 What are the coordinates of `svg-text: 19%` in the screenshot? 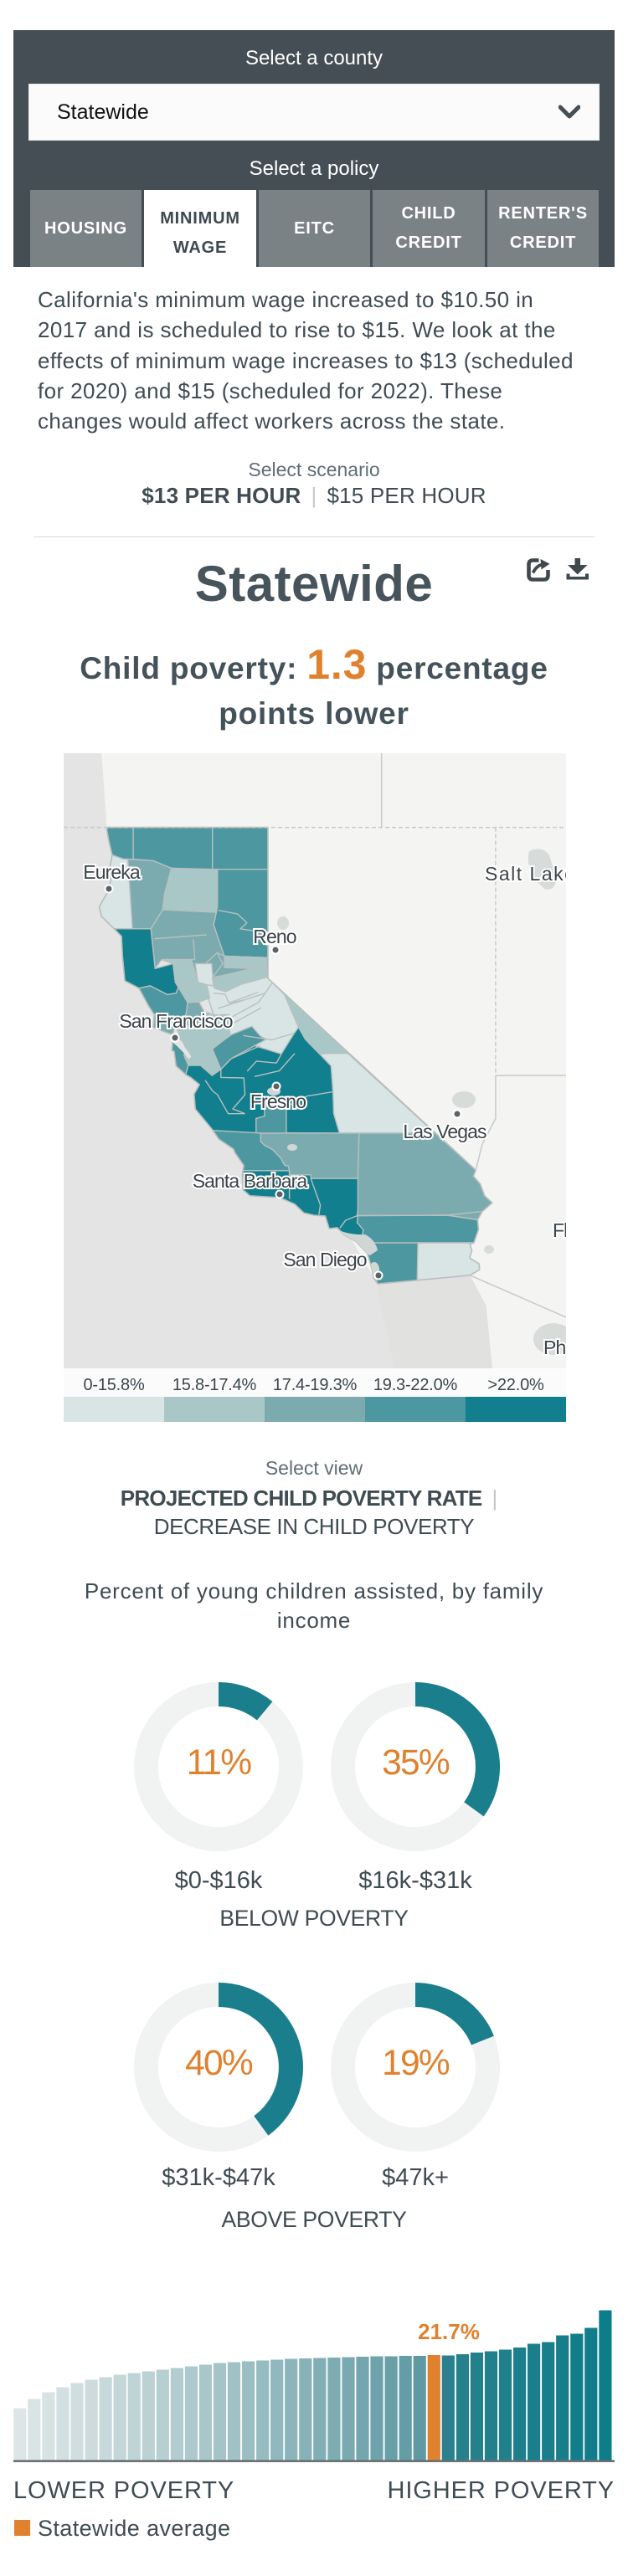 It's located at (416, 2063).